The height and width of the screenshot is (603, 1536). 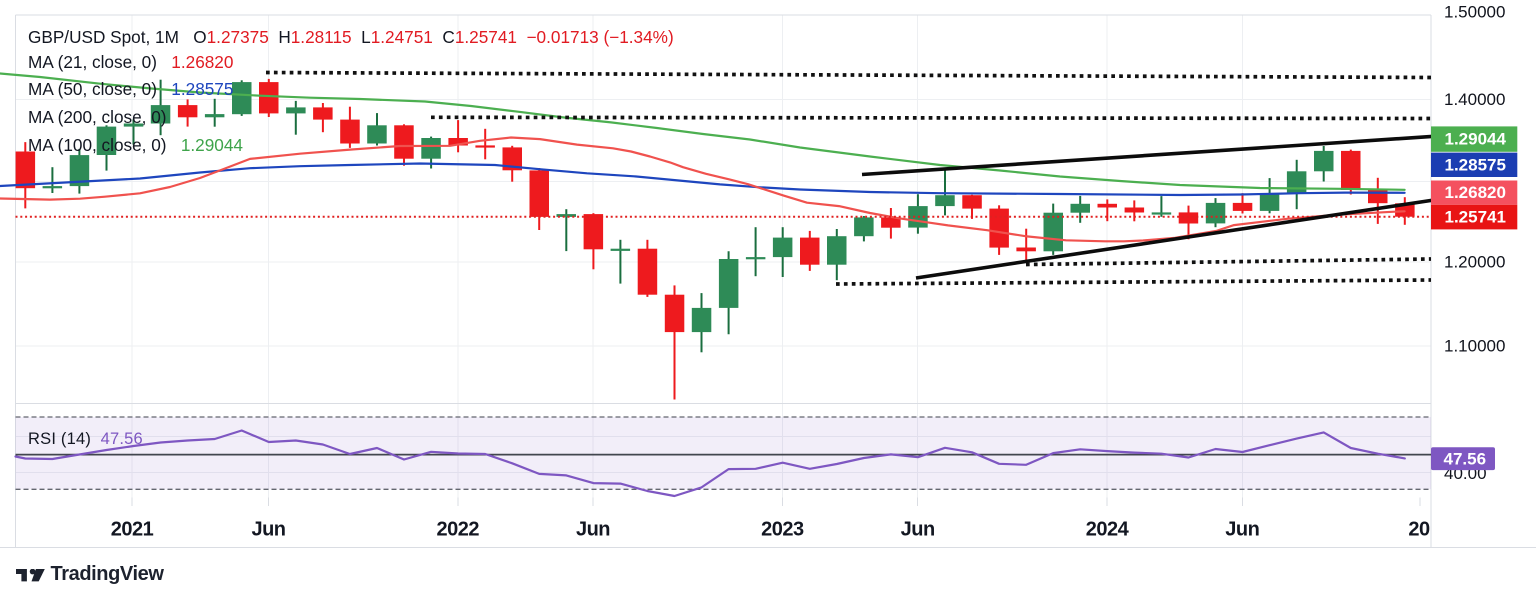 What do you see at coordinates (1474, 346) in the screenshot?
I see `svg-text: 1.10000` at bounding box center [1474, 346].